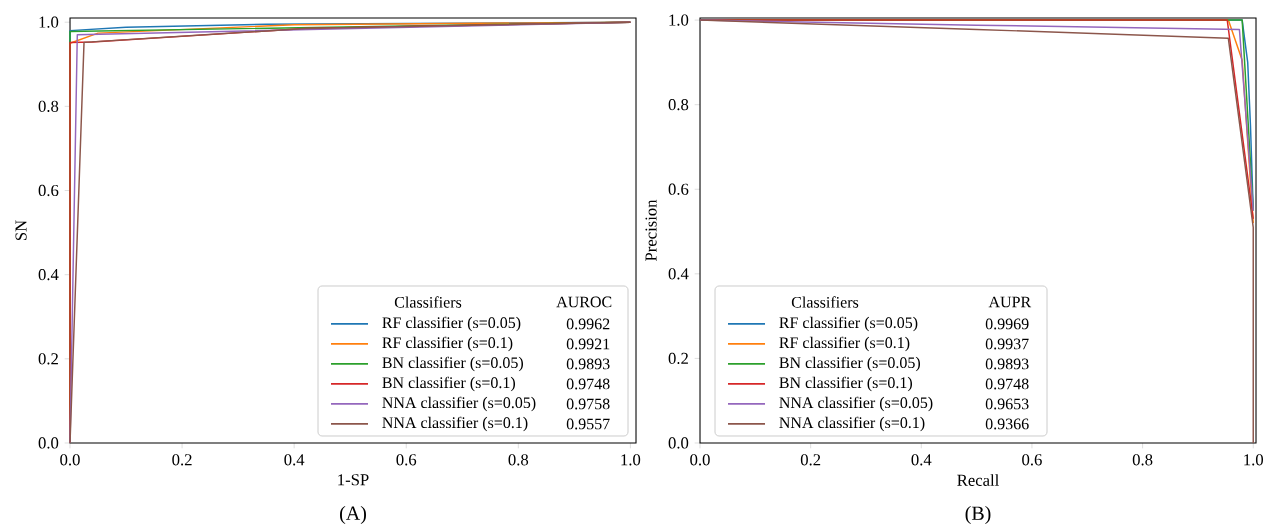  What do you see at coordinates (978, 515) in the screenshot?
I see `text: (B)` at bounding box center [978, 515].